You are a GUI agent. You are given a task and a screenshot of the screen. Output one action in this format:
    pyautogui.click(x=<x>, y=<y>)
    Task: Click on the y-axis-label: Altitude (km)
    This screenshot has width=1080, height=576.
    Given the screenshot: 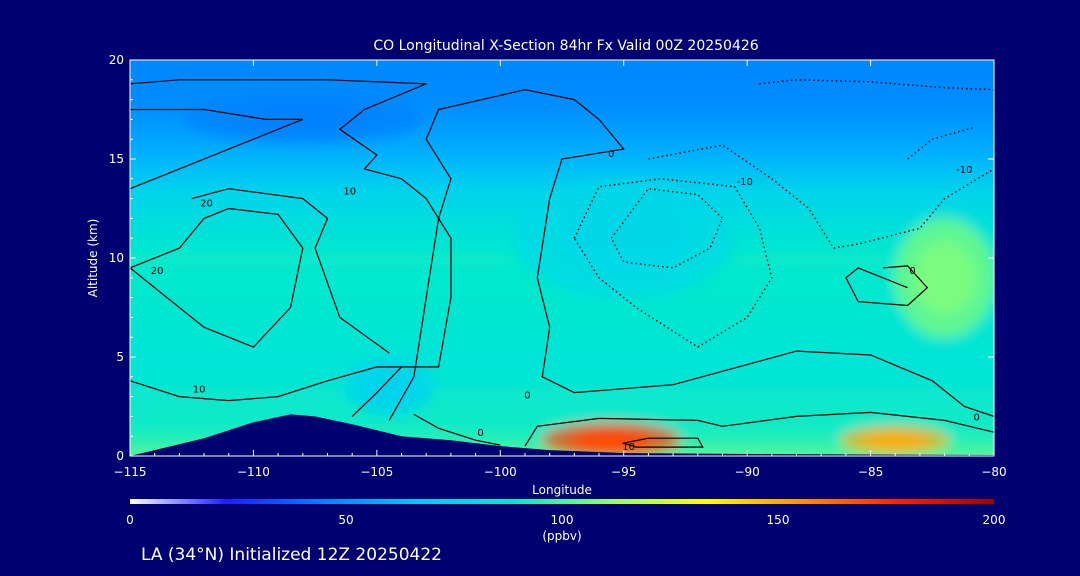 What is the action you would take?
    pyautogui.click(x=93, y=258)
    